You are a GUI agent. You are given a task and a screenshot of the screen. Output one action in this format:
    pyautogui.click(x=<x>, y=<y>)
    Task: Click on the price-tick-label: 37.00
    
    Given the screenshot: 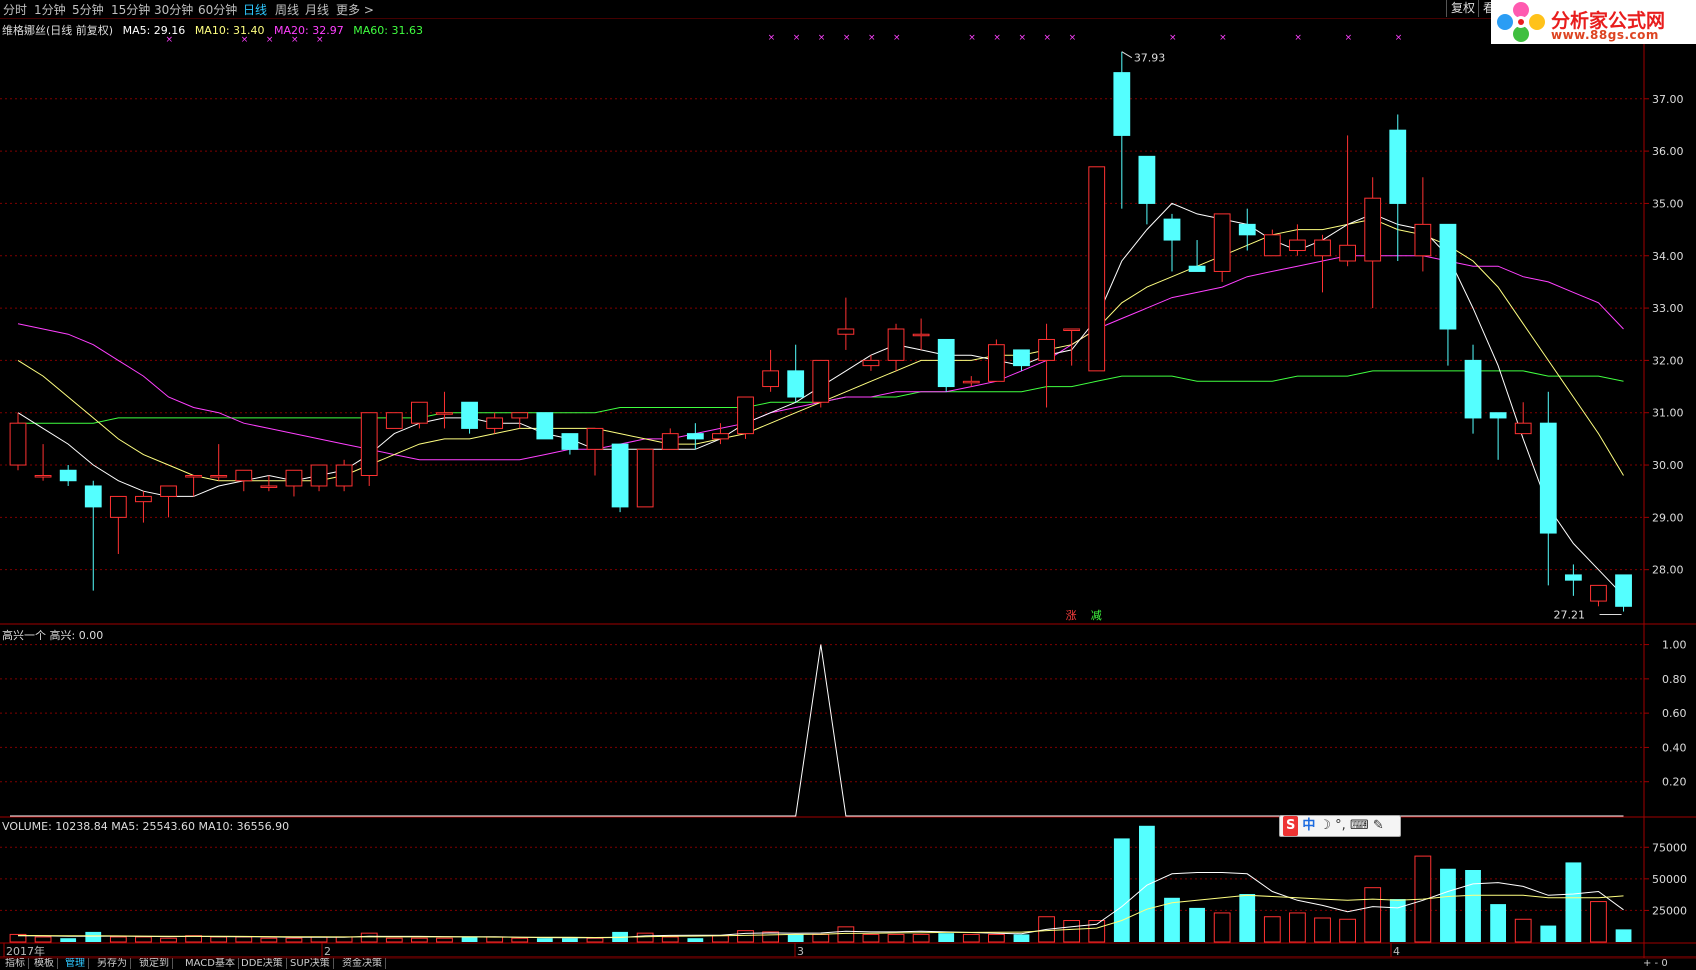 What is the action you would take?
    pyautogui.click(x=1668, y=99)
    